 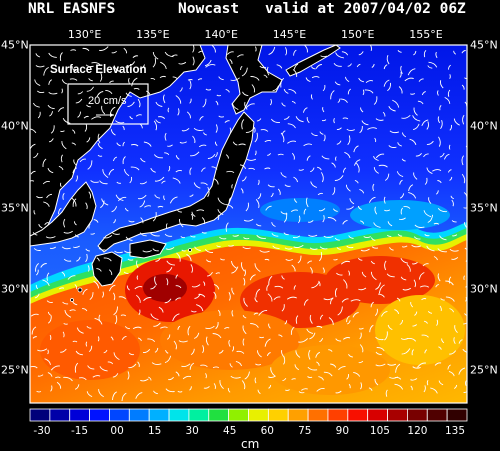 I want to click on lat-tick-label-right: 25°N, so click(x=484, y=370).